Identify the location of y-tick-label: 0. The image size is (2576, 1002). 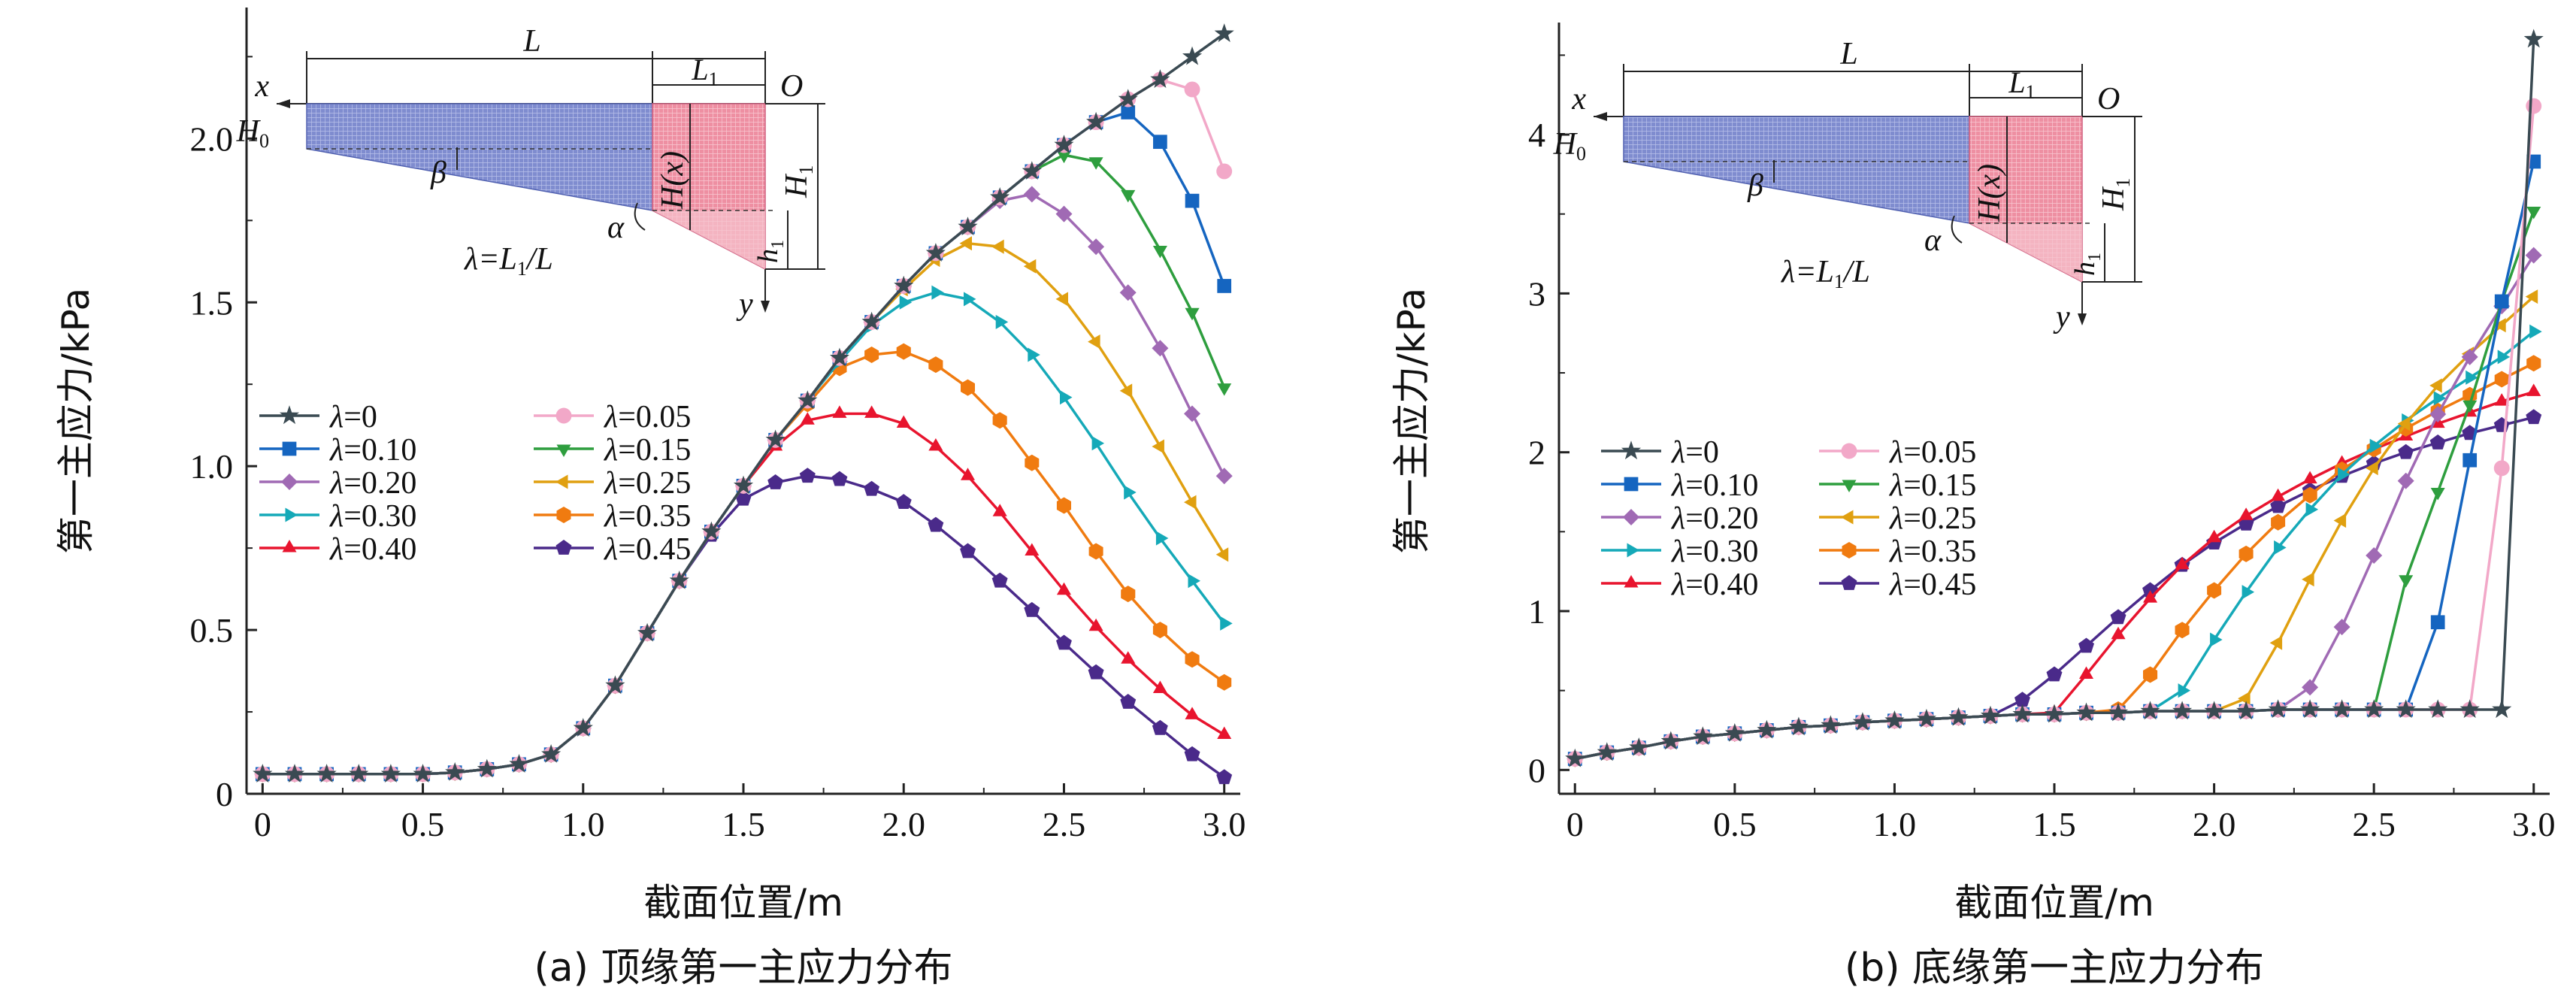
(1536, 770).